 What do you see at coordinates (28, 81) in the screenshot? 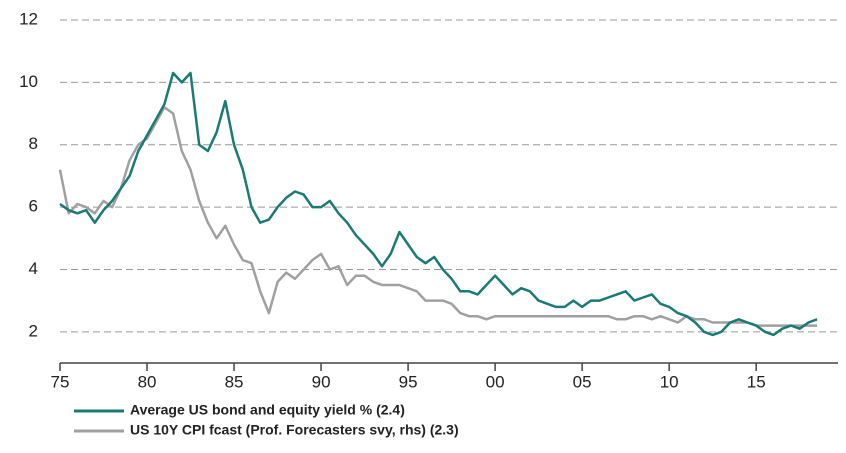
I see `y-tick-label: 10` at bounding box center [28, 81].